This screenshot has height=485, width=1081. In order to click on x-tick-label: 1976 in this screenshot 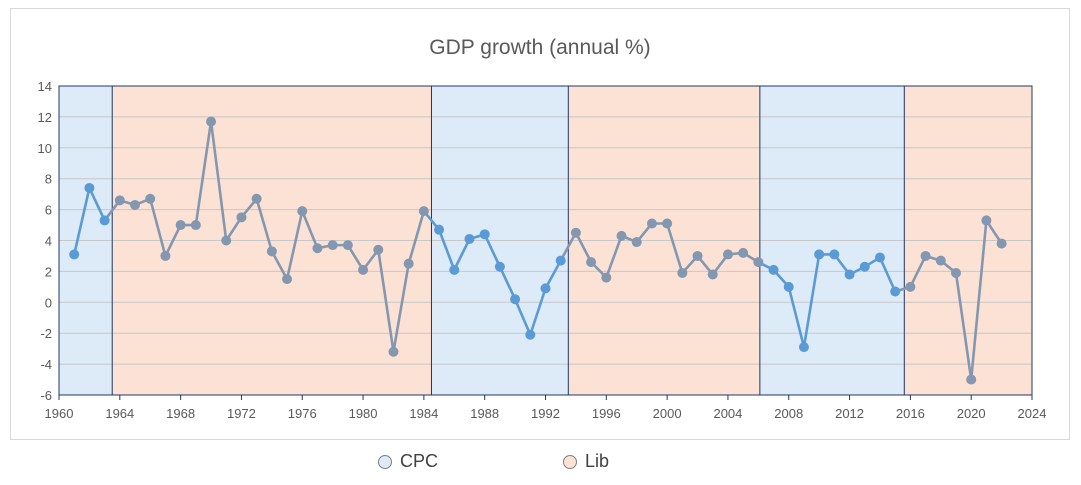, I will do `click(302, 413)`.